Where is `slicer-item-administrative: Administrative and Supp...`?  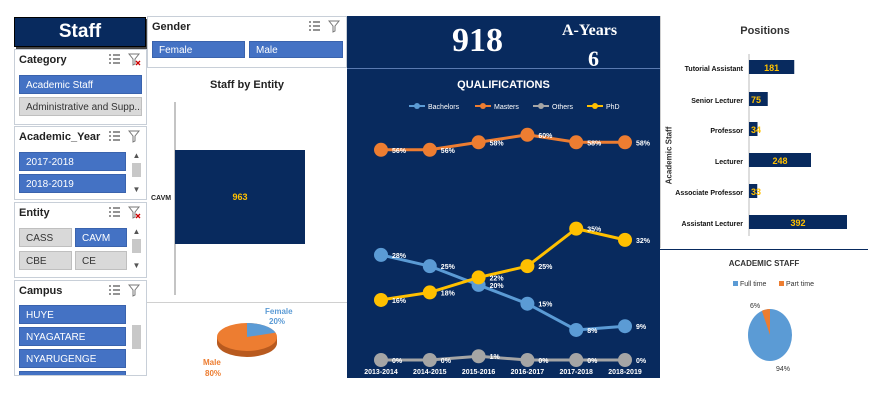
slicer-item-administrative: Administrative and Supp... is located at coordinates (80, 106).